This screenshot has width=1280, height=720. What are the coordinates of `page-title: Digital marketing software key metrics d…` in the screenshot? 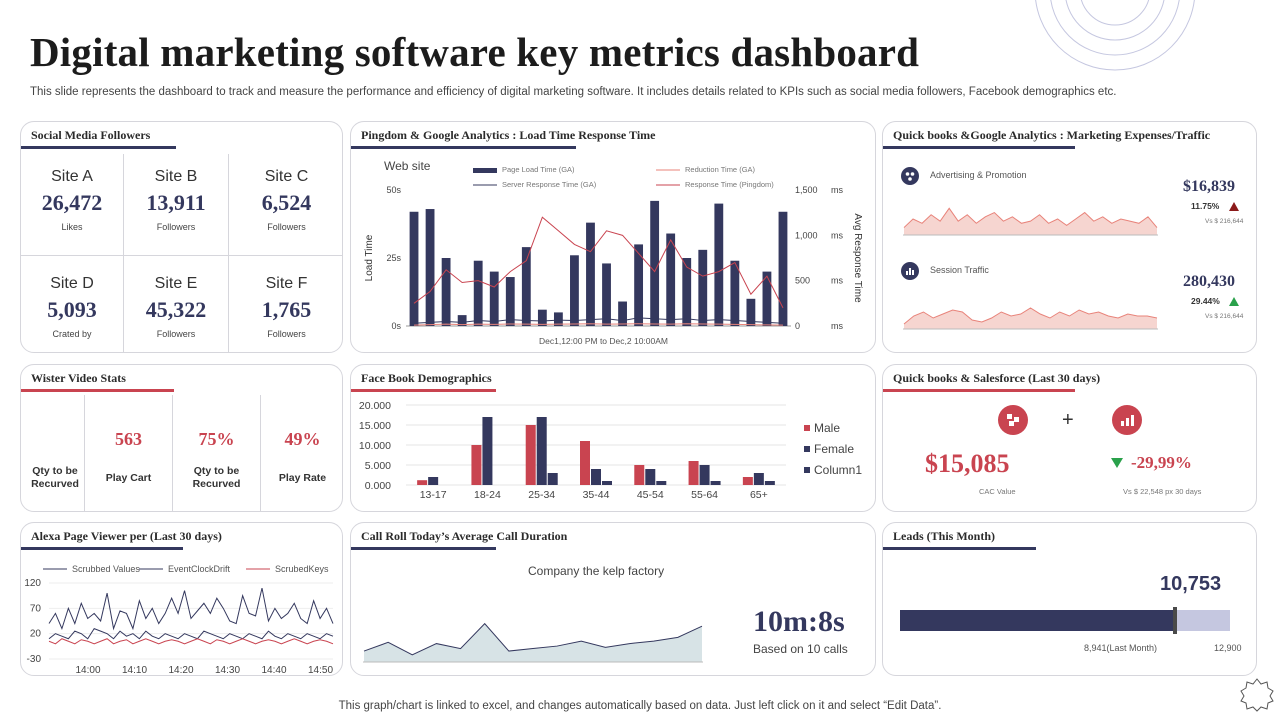 It's located at (475, 52).